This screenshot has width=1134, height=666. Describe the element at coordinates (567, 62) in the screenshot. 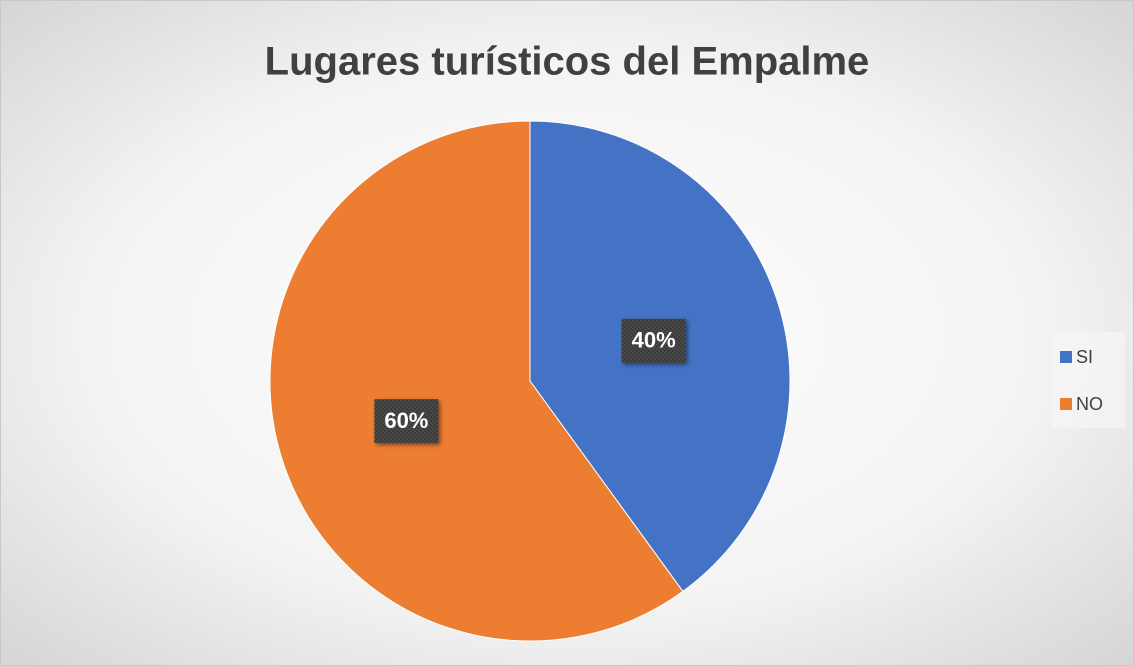

I see `chart-title: Lugares turísticos del Empalme` at that location.